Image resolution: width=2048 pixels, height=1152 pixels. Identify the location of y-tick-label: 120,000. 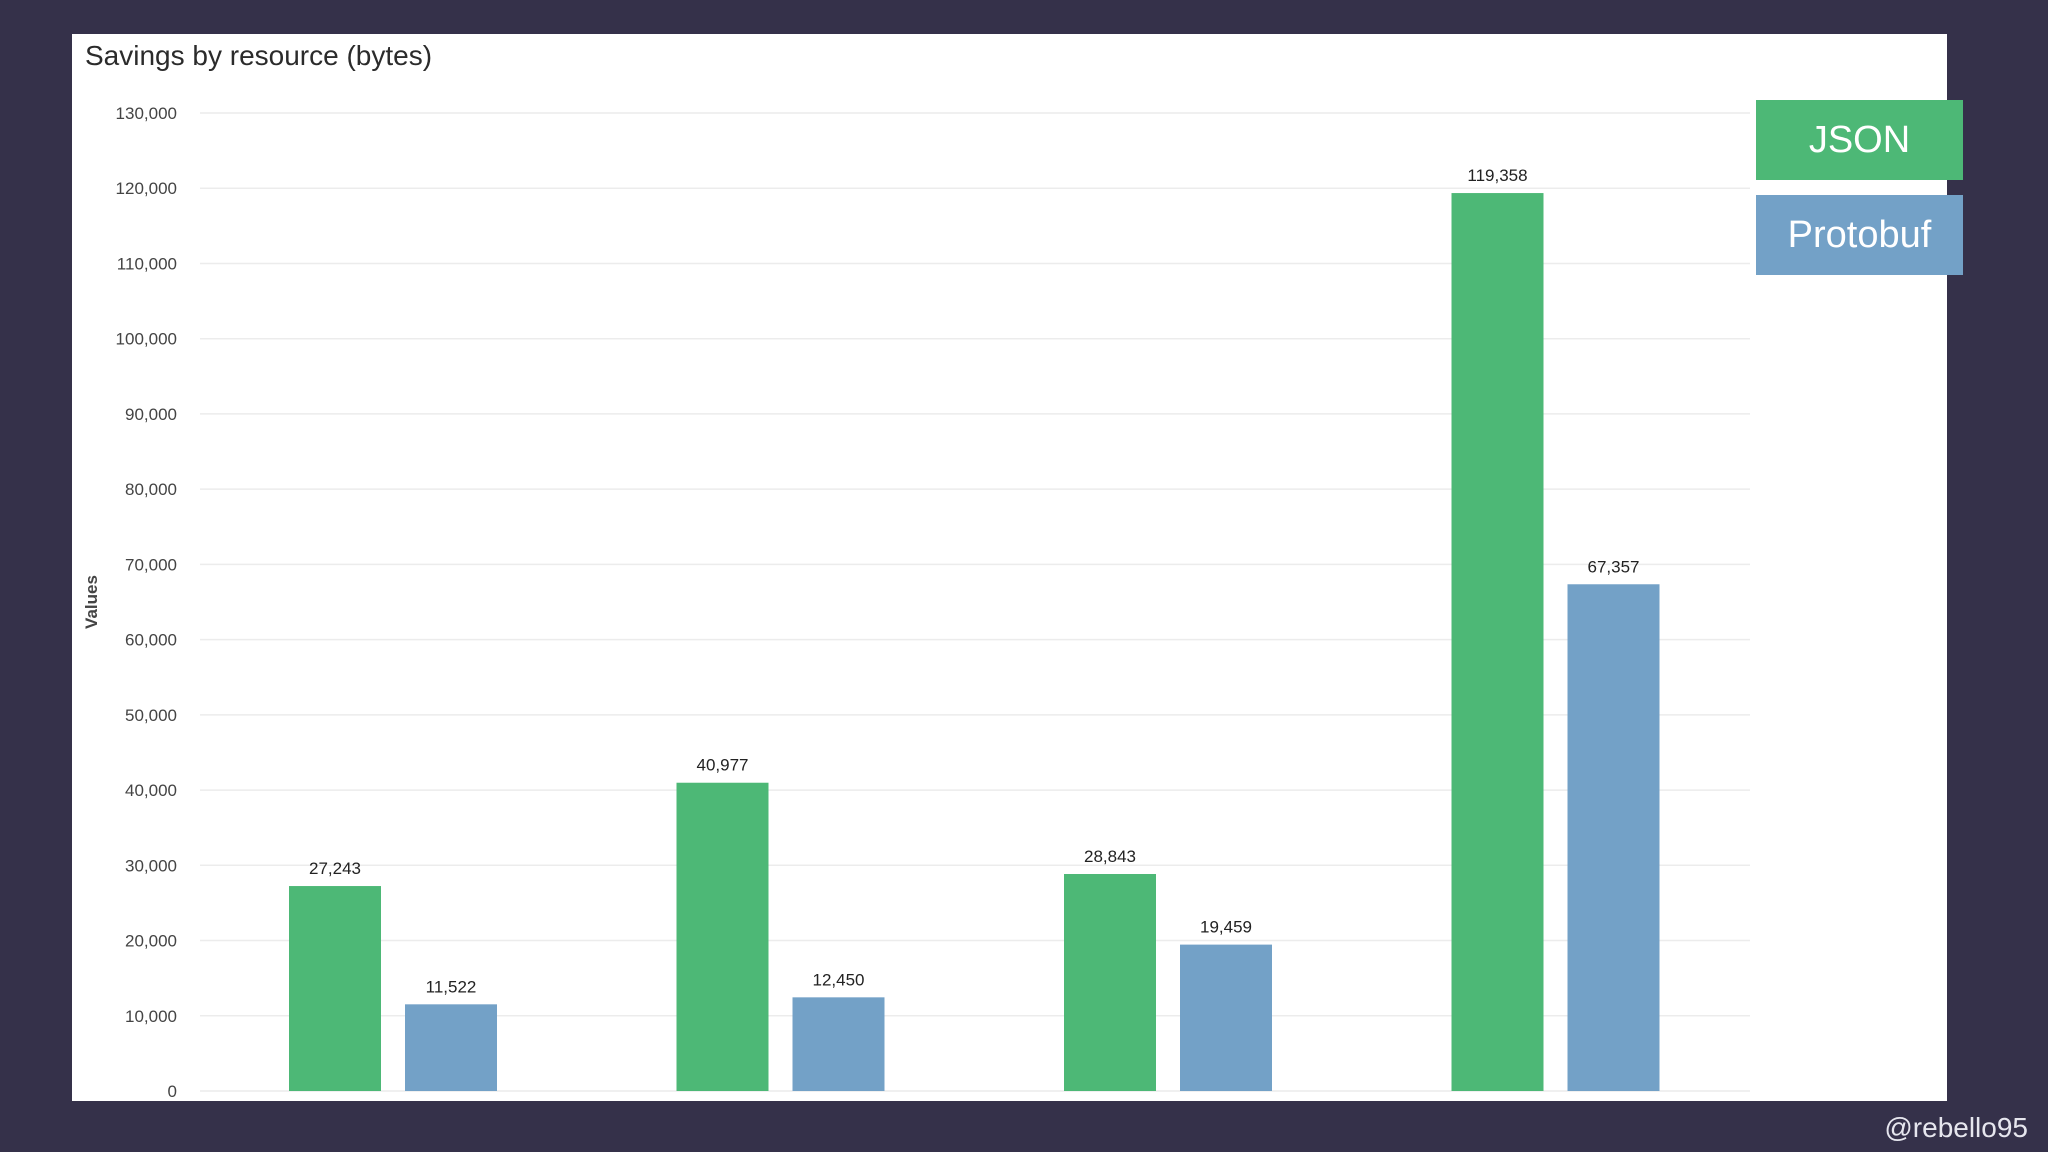
(146, 188).